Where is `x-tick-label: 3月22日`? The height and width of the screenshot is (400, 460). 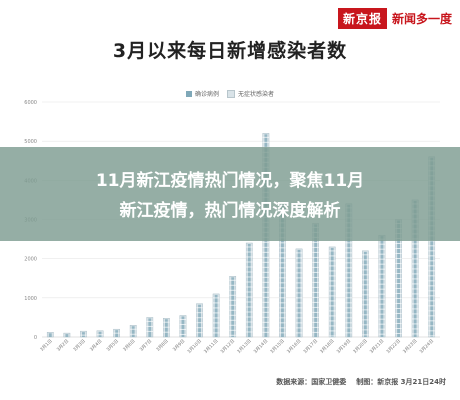
x-tick-label: 3月22日 is located at coordinates (393, 346).